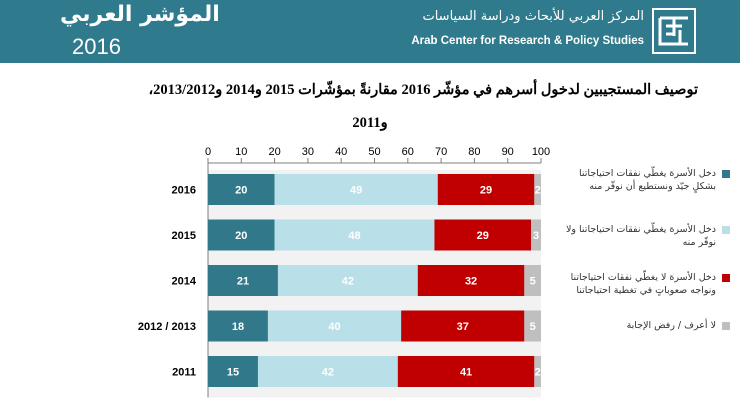 This screenshot has width=740, height=408. Describe the element at coordinates (441, 152) in the screenshot. I see `x-tick-label: 70` at that location.